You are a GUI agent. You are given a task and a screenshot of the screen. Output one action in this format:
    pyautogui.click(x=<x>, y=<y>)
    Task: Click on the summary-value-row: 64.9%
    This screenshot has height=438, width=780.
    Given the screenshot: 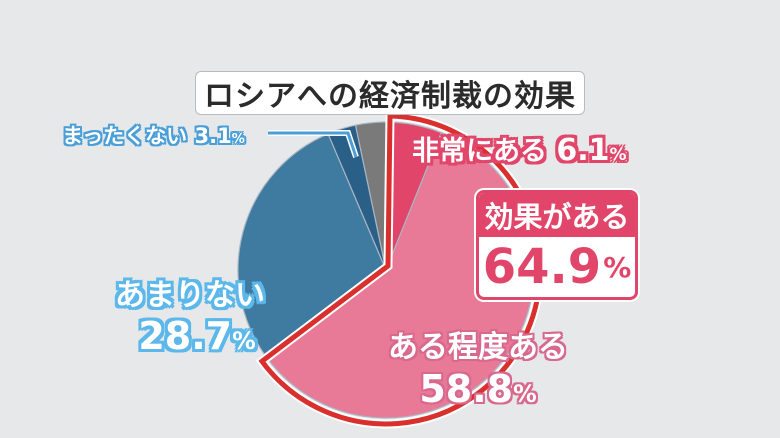 What is the action you would take?
    pyautogui.click(x=557, y=267)
    